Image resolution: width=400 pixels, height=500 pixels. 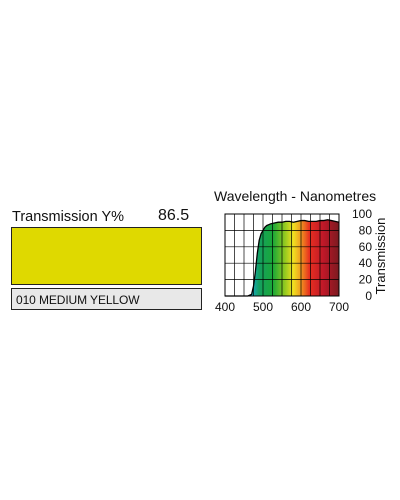 What do you see at coordinates (362, 255) in the screenshot?
I see `y-axis-ticks: 0 20 40 60 80 100` at bounding box center [362, 255].